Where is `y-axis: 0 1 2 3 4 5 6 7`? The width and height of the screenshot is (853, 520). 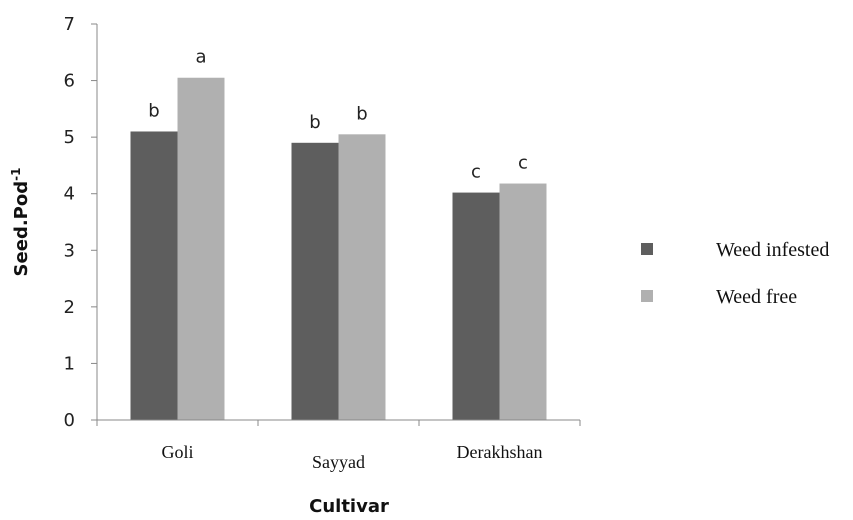 y-axis: 0 1 2 3 4 5 6 7 is located at coordinates (81, 222).